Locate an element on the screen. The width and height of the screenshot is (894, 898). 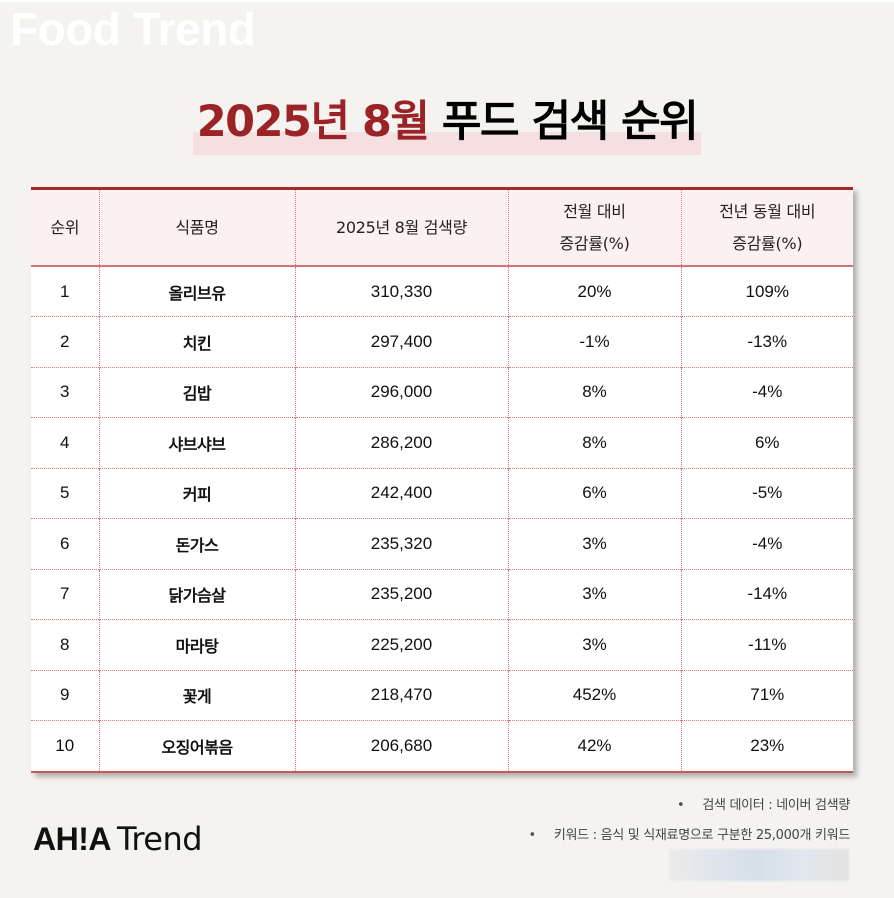
logo-wordmark: Trend is located at coordinates (159, 839).